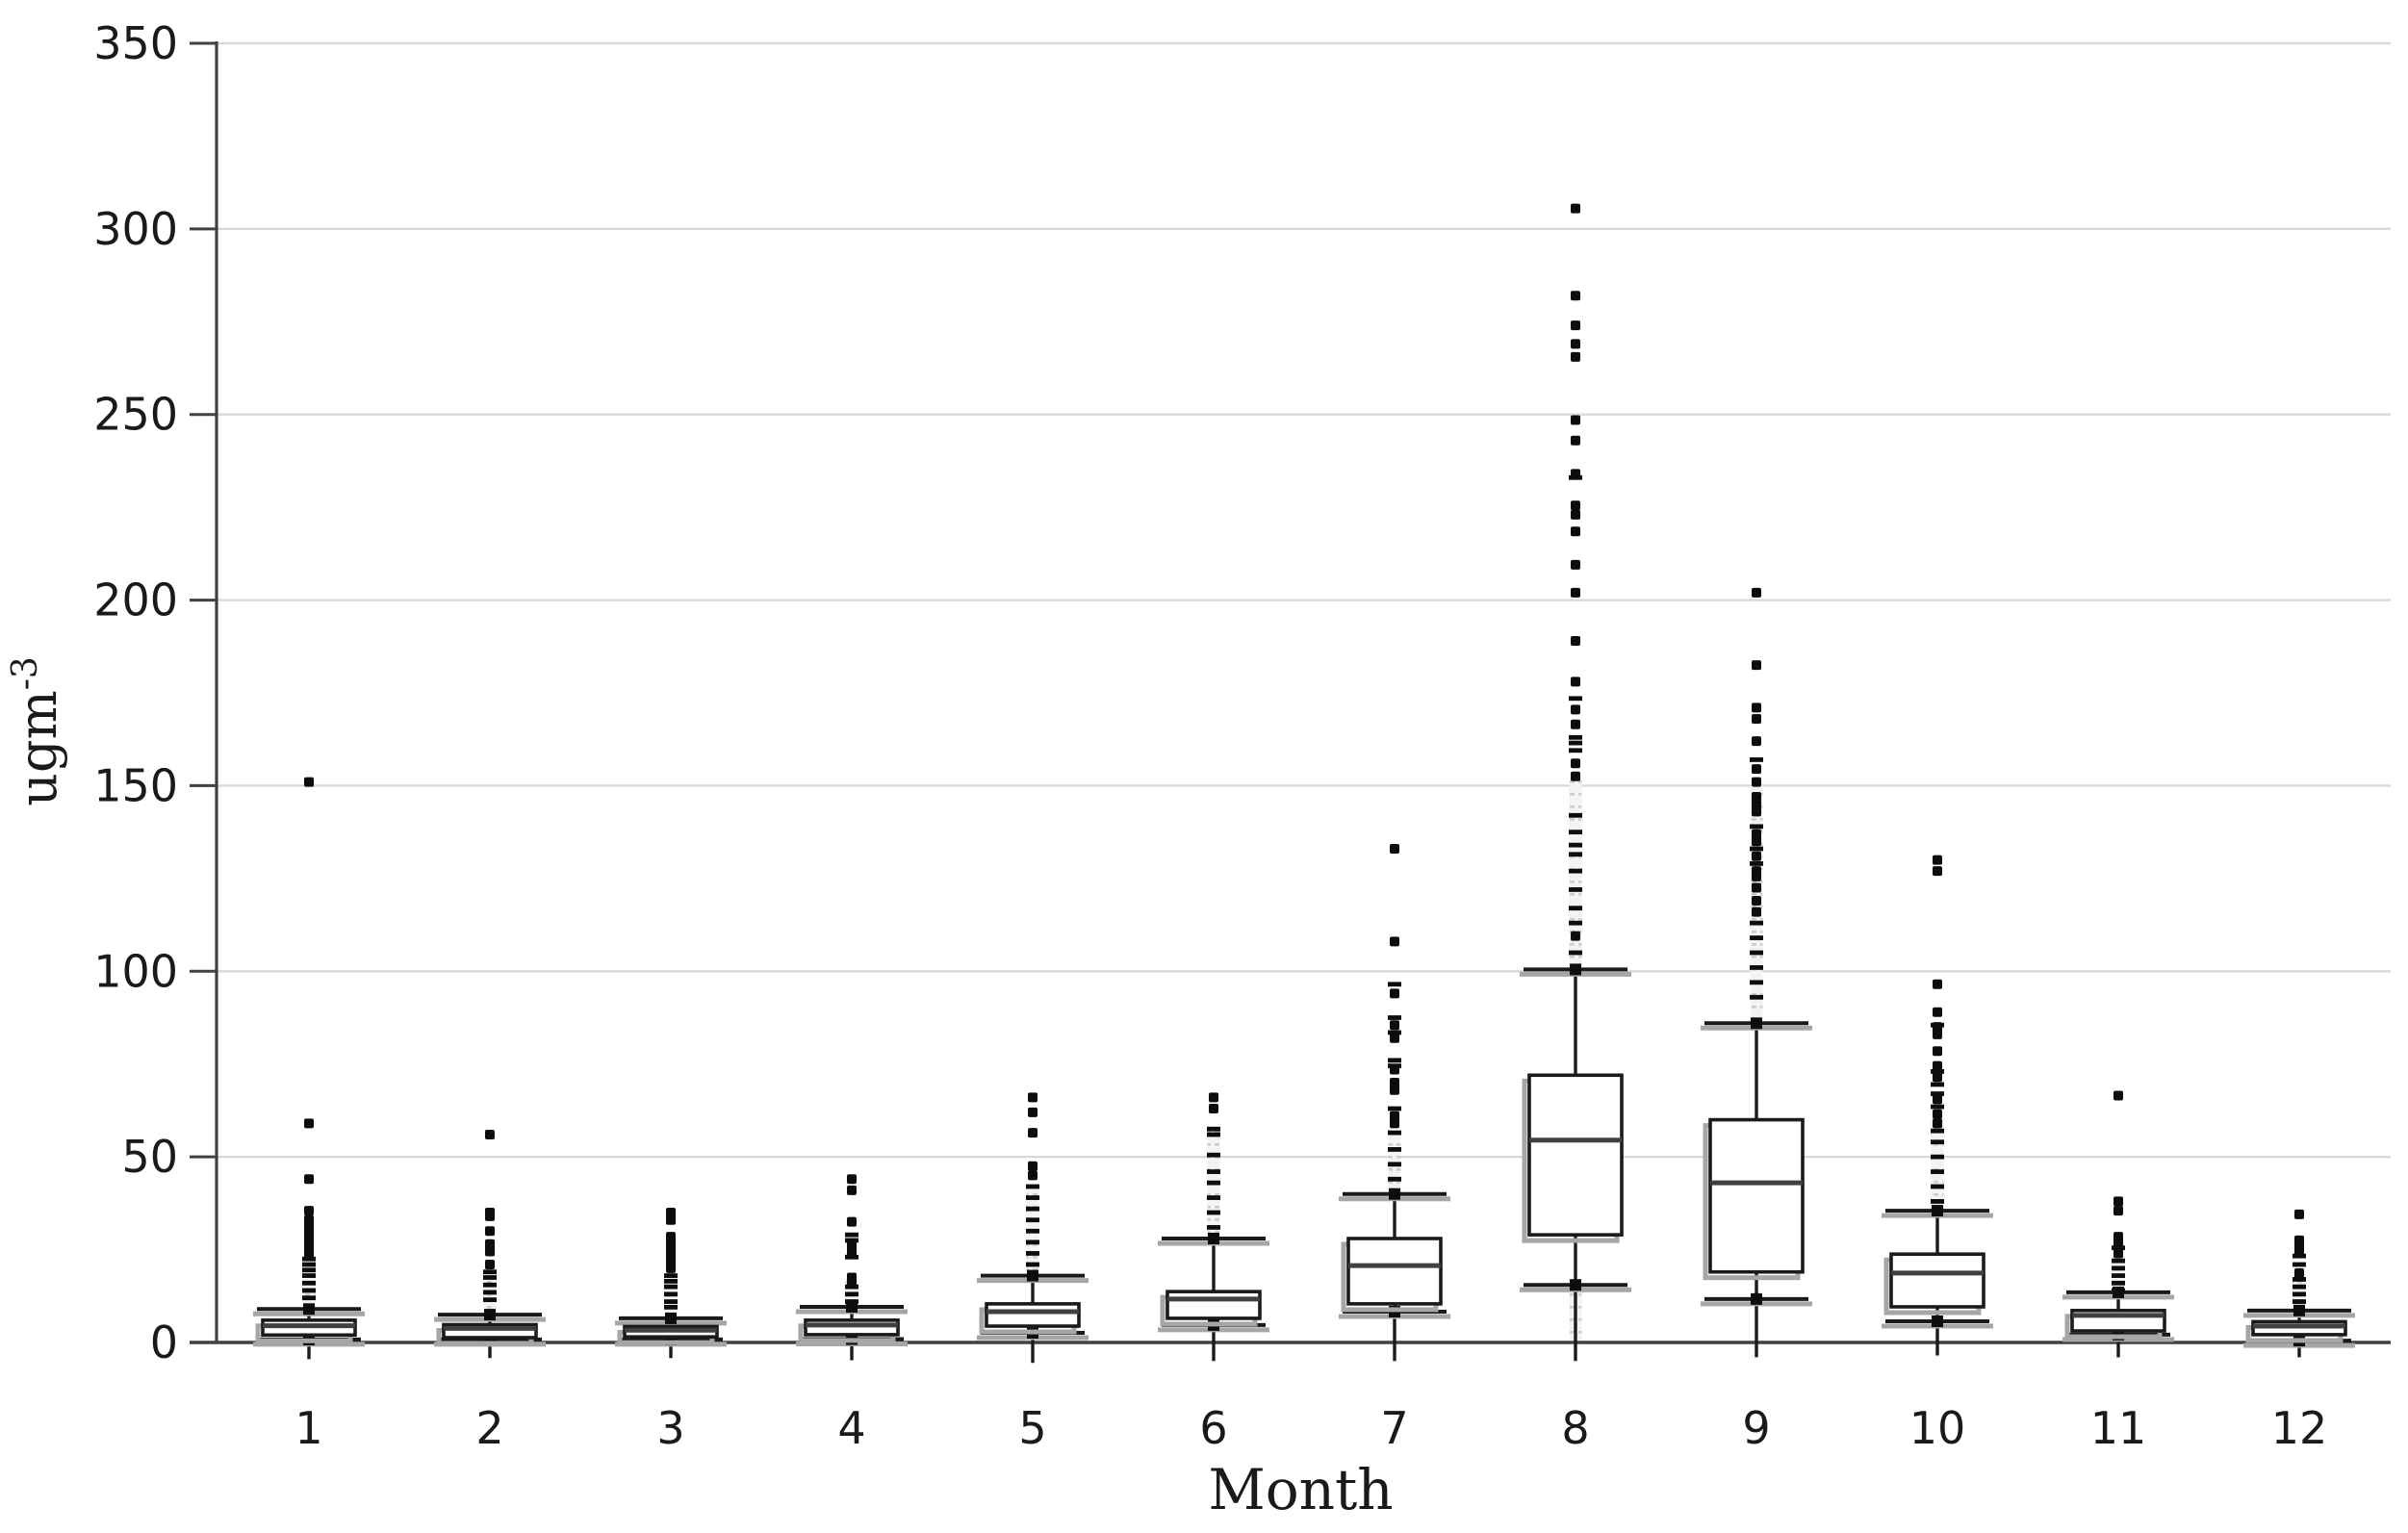 This screenshot has height=1533, width=2408. What do you see at coordinates (670, 1428) in the screenshot?
I see `x-tick-label-3: 3` at bounding box center [670, 1428].